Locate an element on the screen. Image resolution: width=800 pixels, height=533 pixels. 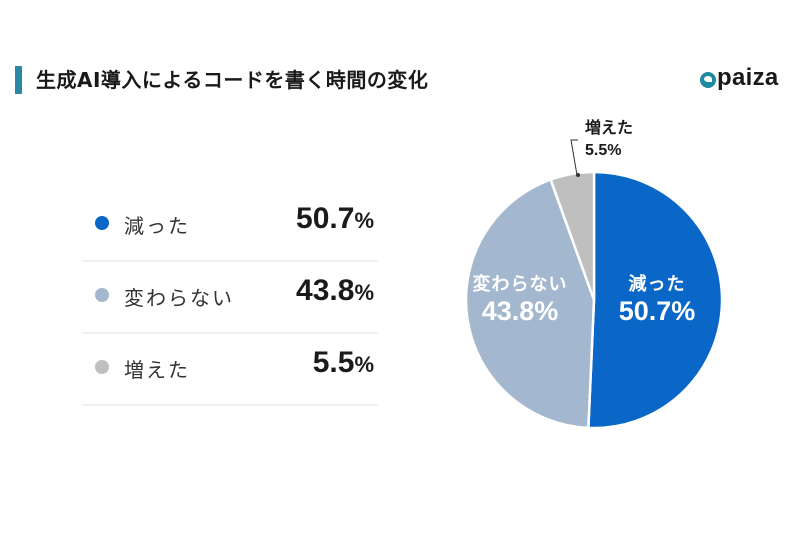
callout-dot is located at coordinates (578, 175).